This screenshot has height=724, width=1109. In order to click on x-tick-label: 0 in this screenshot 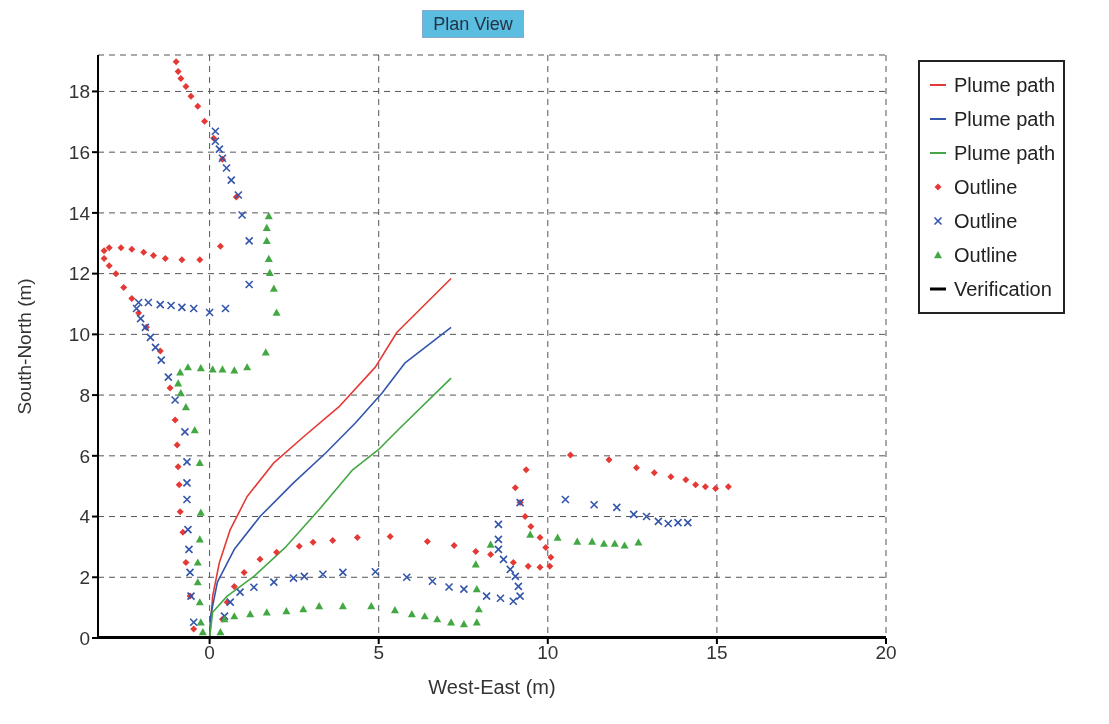, I will do `click(209, 653)`.